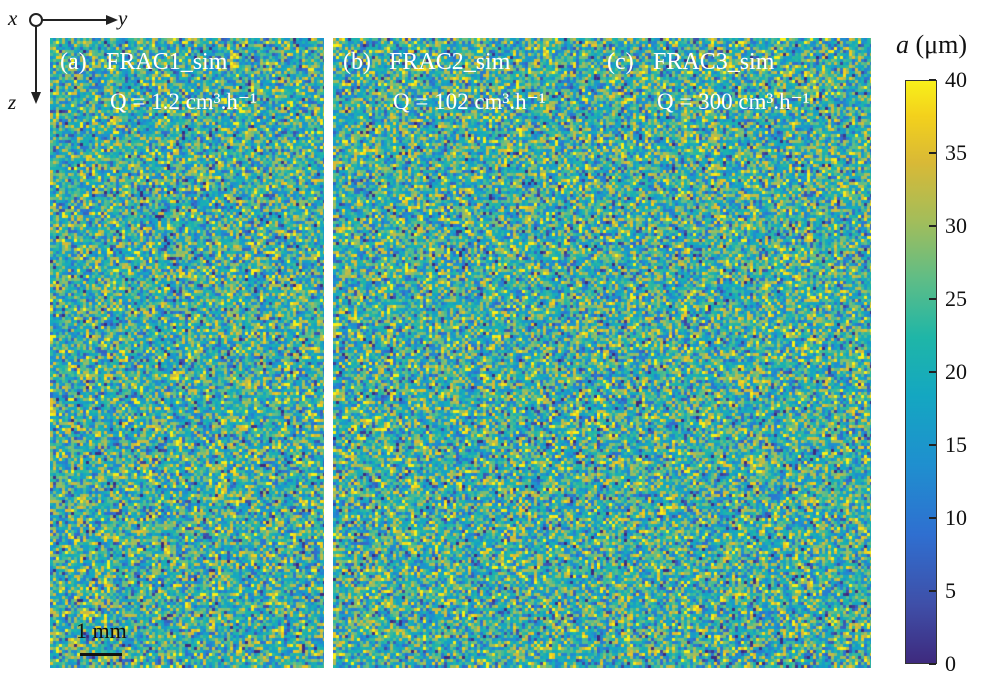 This screenshot has width=990, height=678. Describe the element at coordinates (36, 20) in the screenshot. I see `x-axis-out-of-plane-marker` at that location.